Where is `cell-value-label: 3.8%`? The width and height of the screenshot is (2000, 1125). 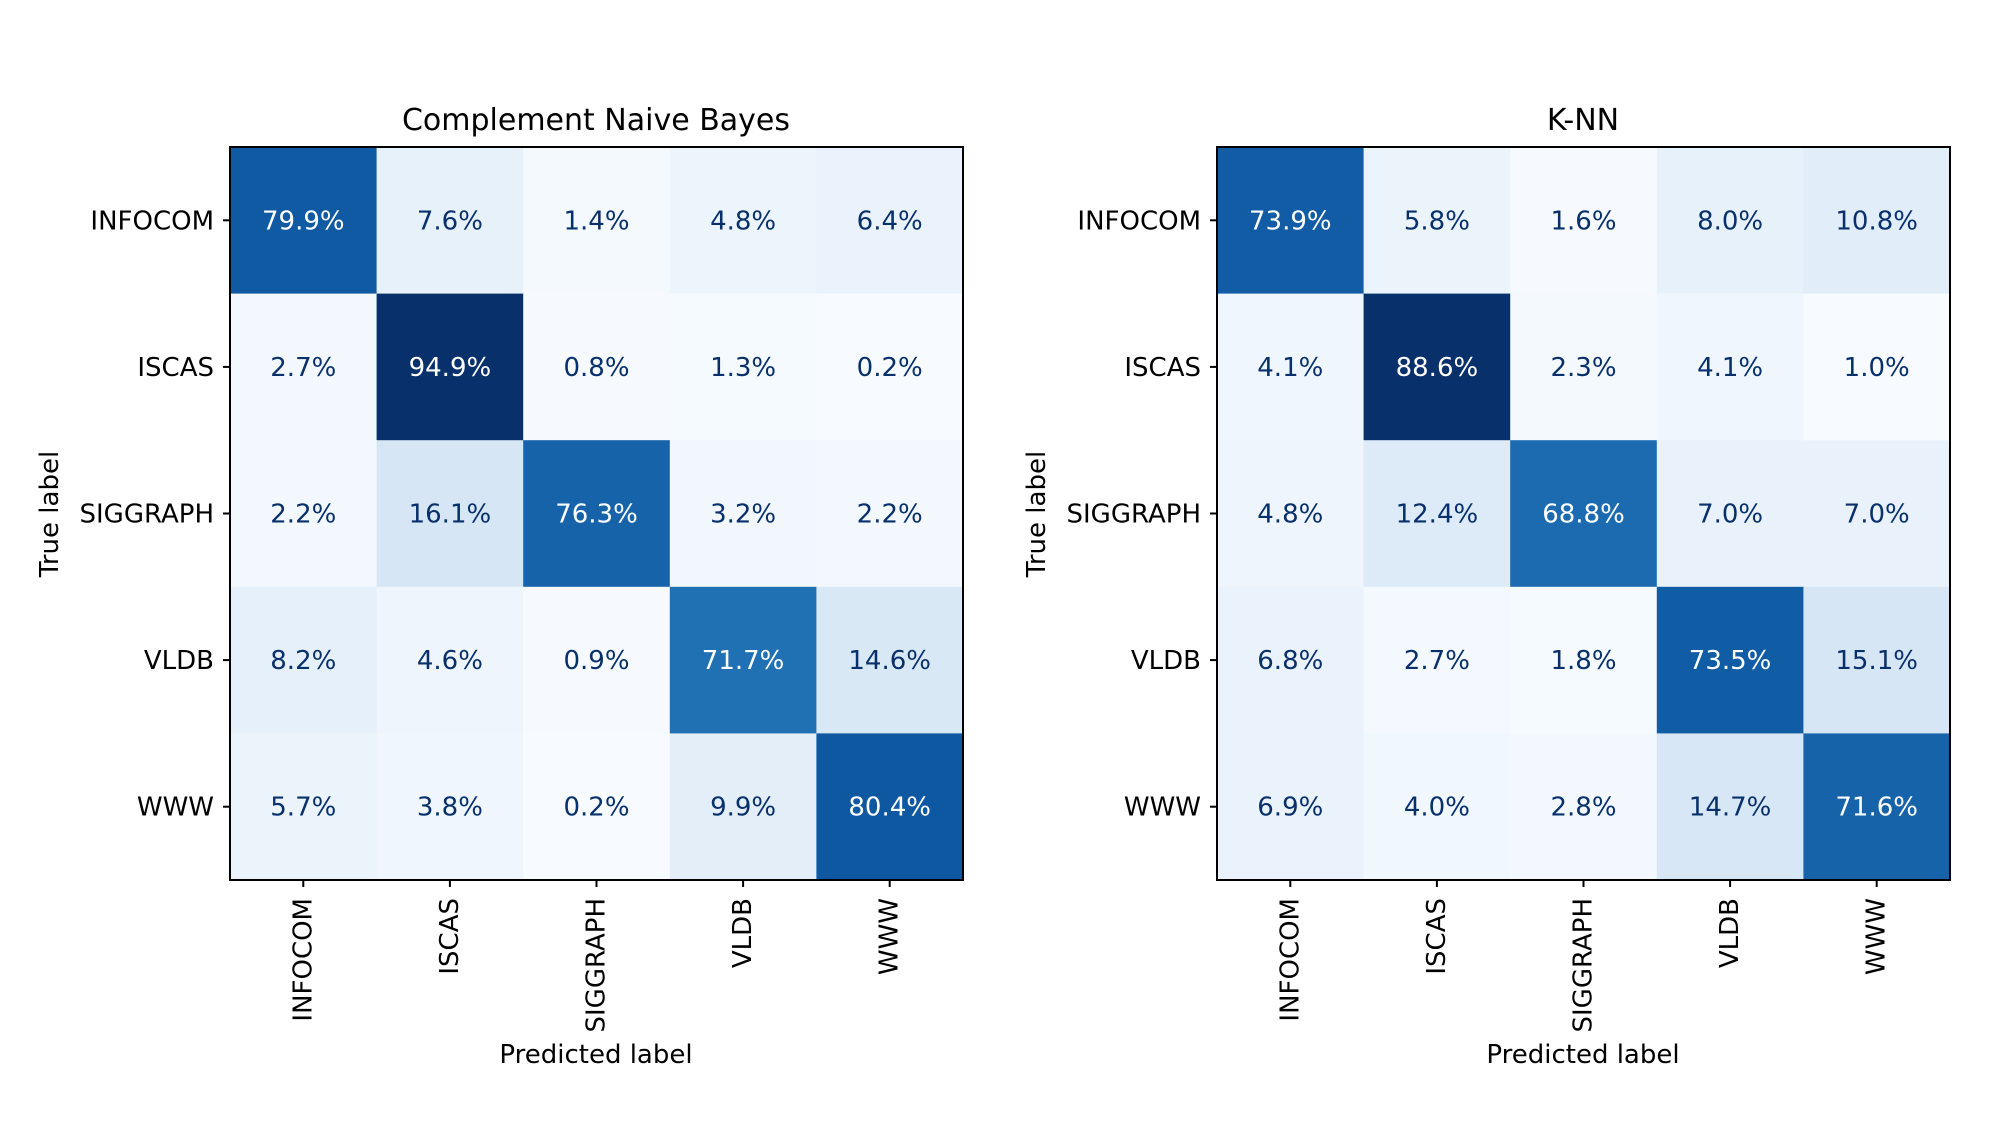 cell-value-label: 3.8% is located at coordinates (450, 808).